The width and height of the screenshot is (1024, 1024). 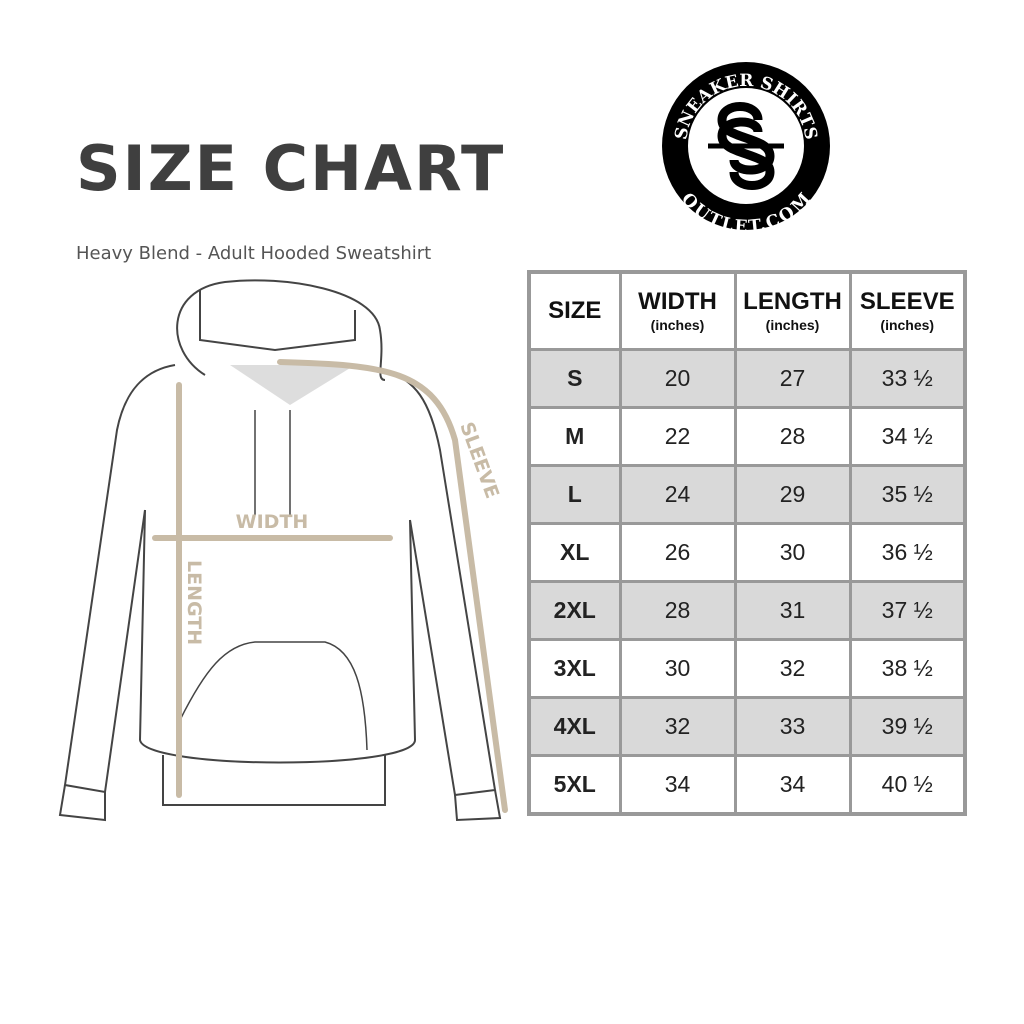 I want to click on header-label: WIDTH, so click(x=677, y=301).